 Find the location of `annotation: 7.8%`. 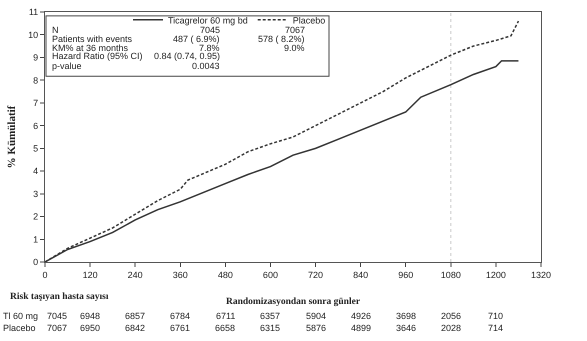

annotation: 7.8% is located at coordinates (209, 48).